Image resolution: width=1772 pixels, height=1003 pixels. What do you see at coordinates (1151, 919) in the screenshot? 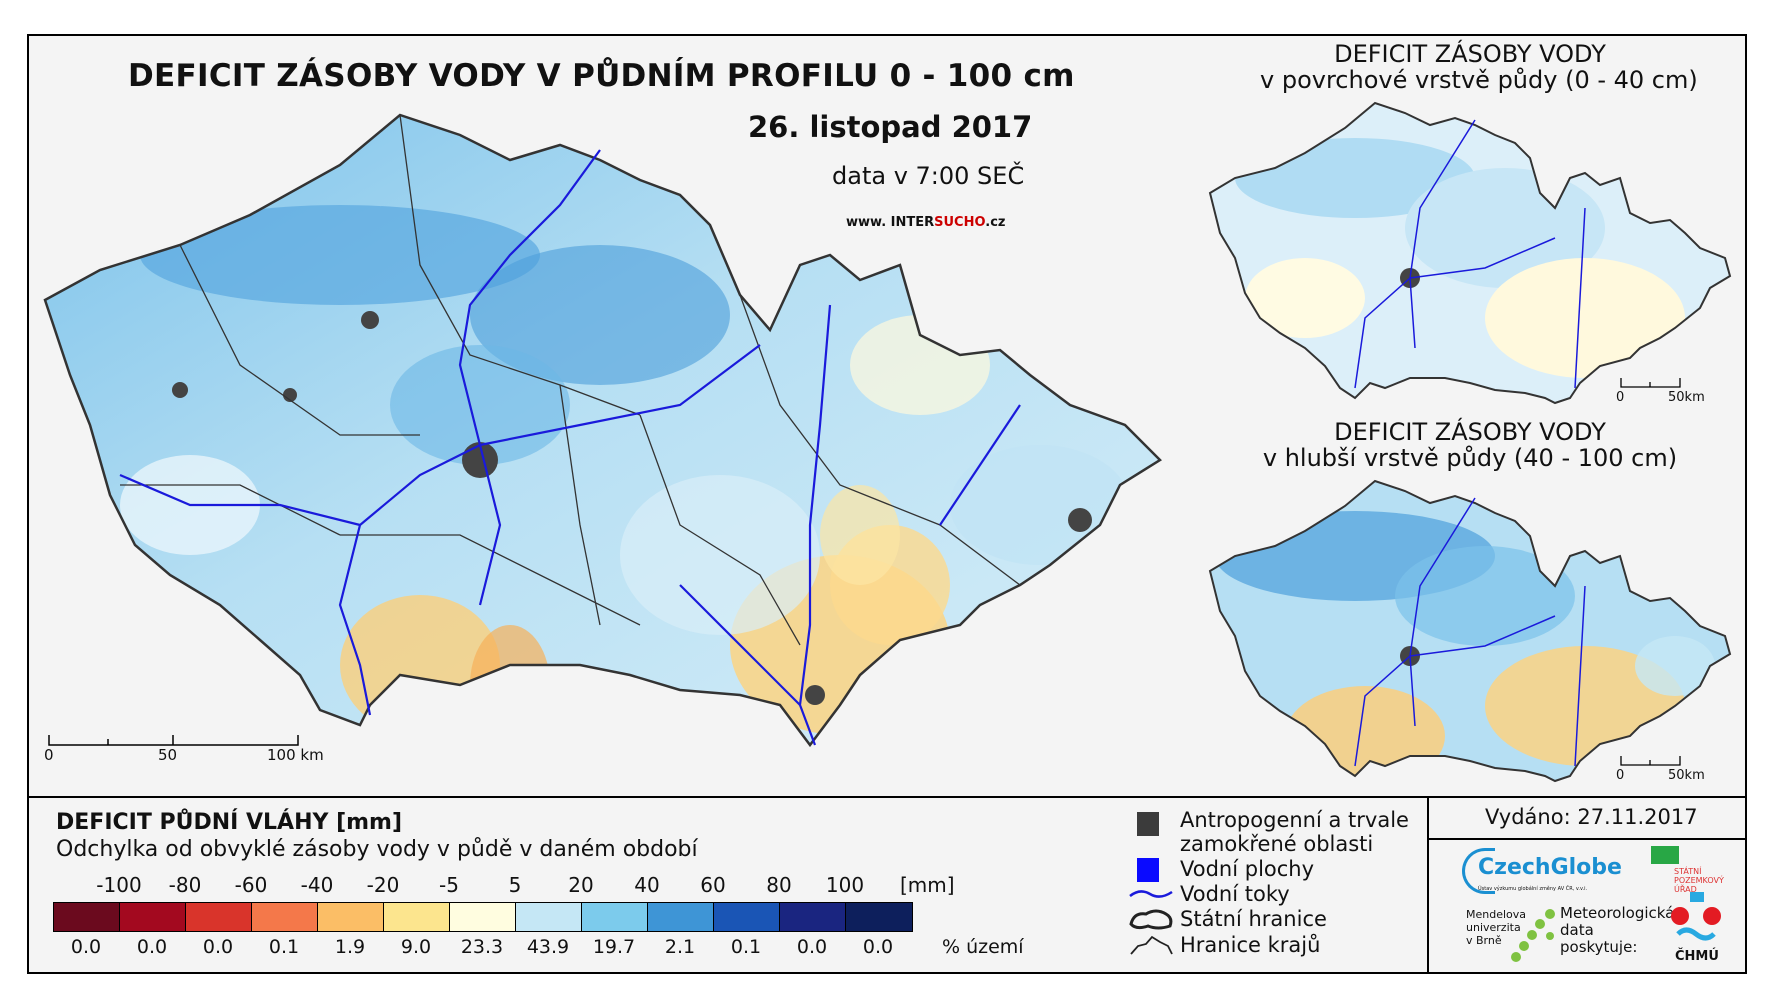
I see `state-border-symbol` at bounding box center [1151, 919].